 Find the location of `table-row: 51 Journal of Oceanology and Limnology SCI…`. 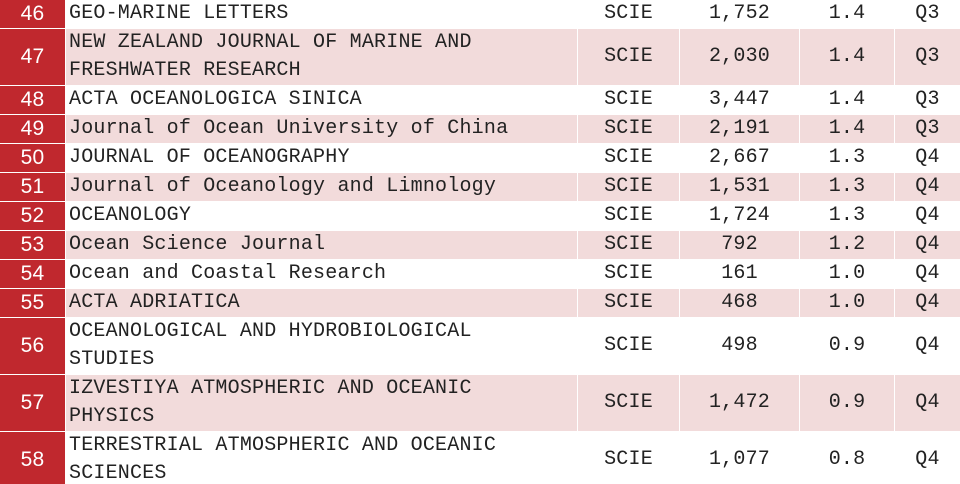

table-row: 51 Journal of Oceanology and Limnology SCI… is located at coordinates (480, 187).